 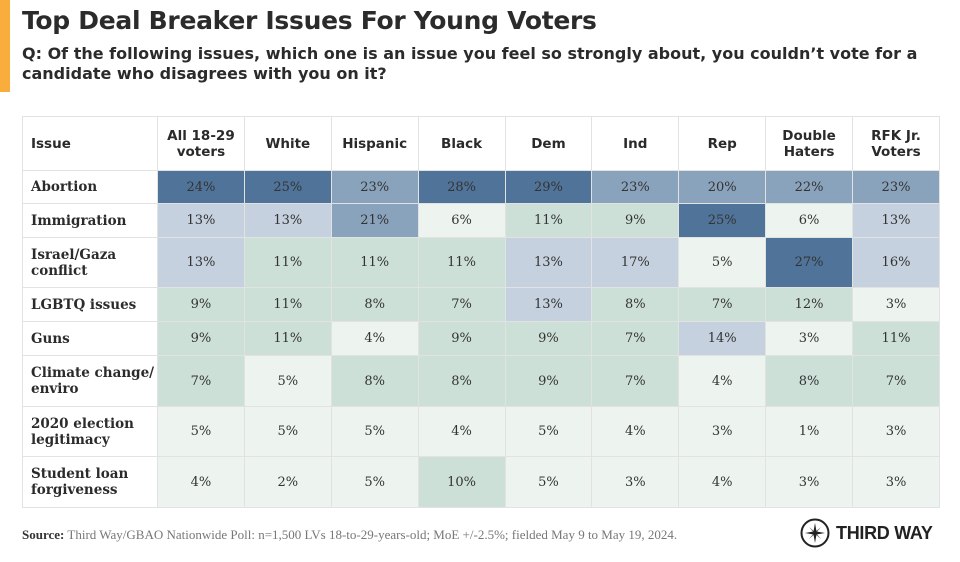 I want to click on row-label: Immigration, so click(x=90, y=220).